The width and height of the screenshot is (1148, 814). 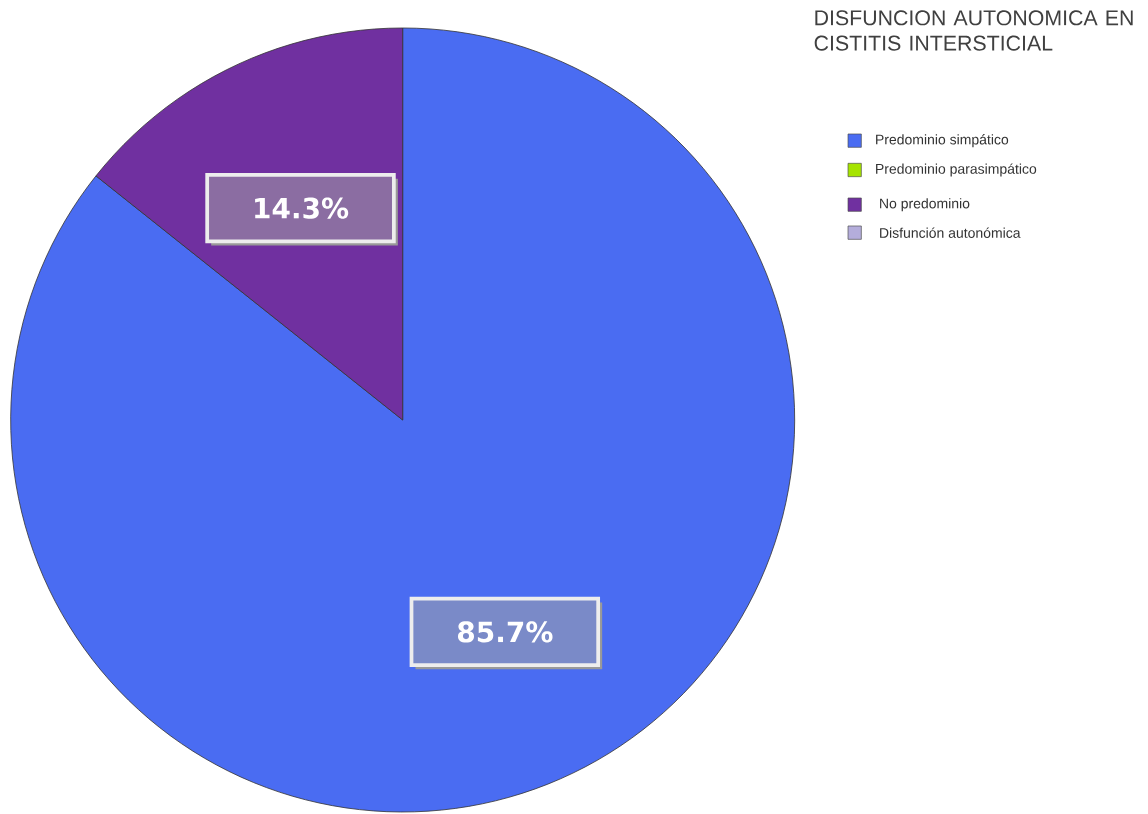 What do you see at coordinates (925, 205) in the screenshot?
I see `legend-label: No predominio` at bounding box center [925, 205].